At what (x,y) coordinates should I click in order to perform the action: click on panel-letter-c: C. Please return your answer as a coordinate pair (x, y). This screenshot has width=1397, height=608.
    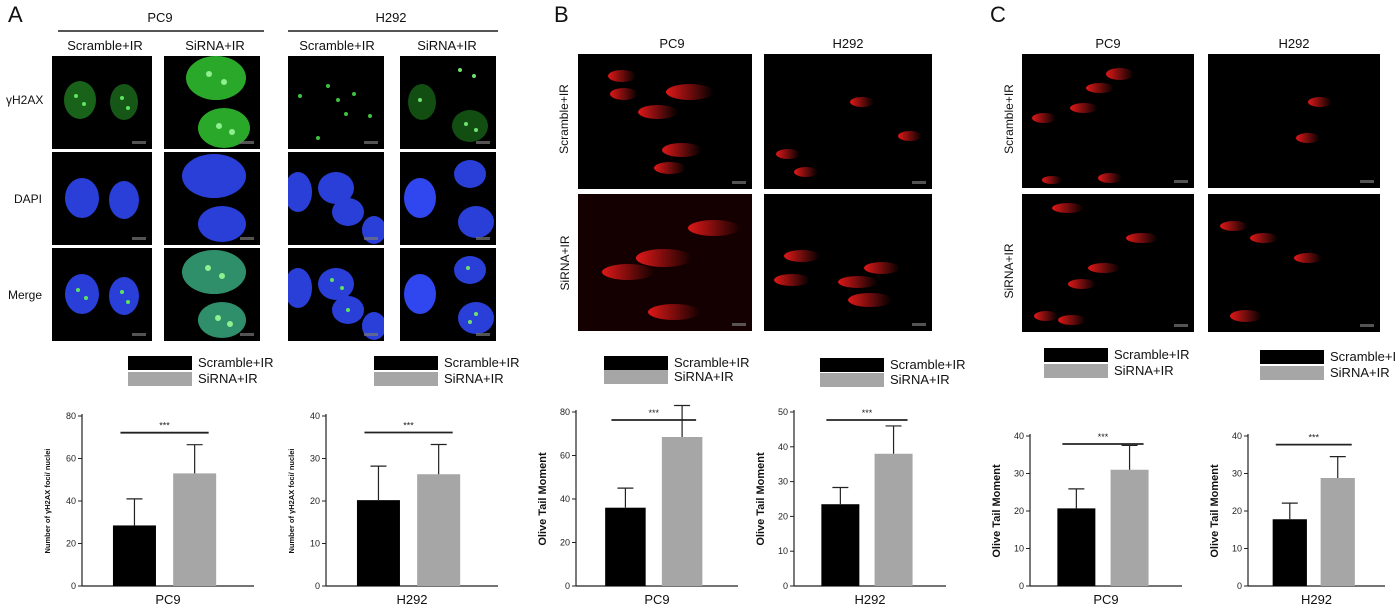
    Looking at the image, I should click on (998, 14).